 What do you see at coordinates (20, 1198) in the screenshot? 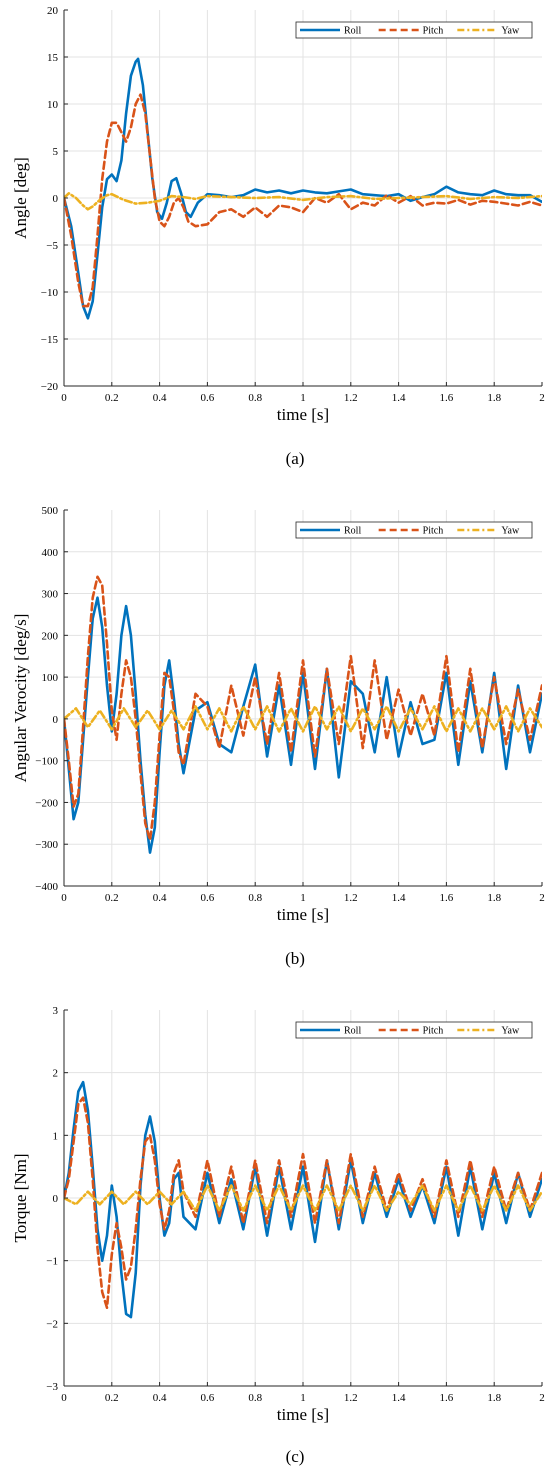
I see `y-axis-title: Torque [Nm]` at bounding box center [20, 1198].